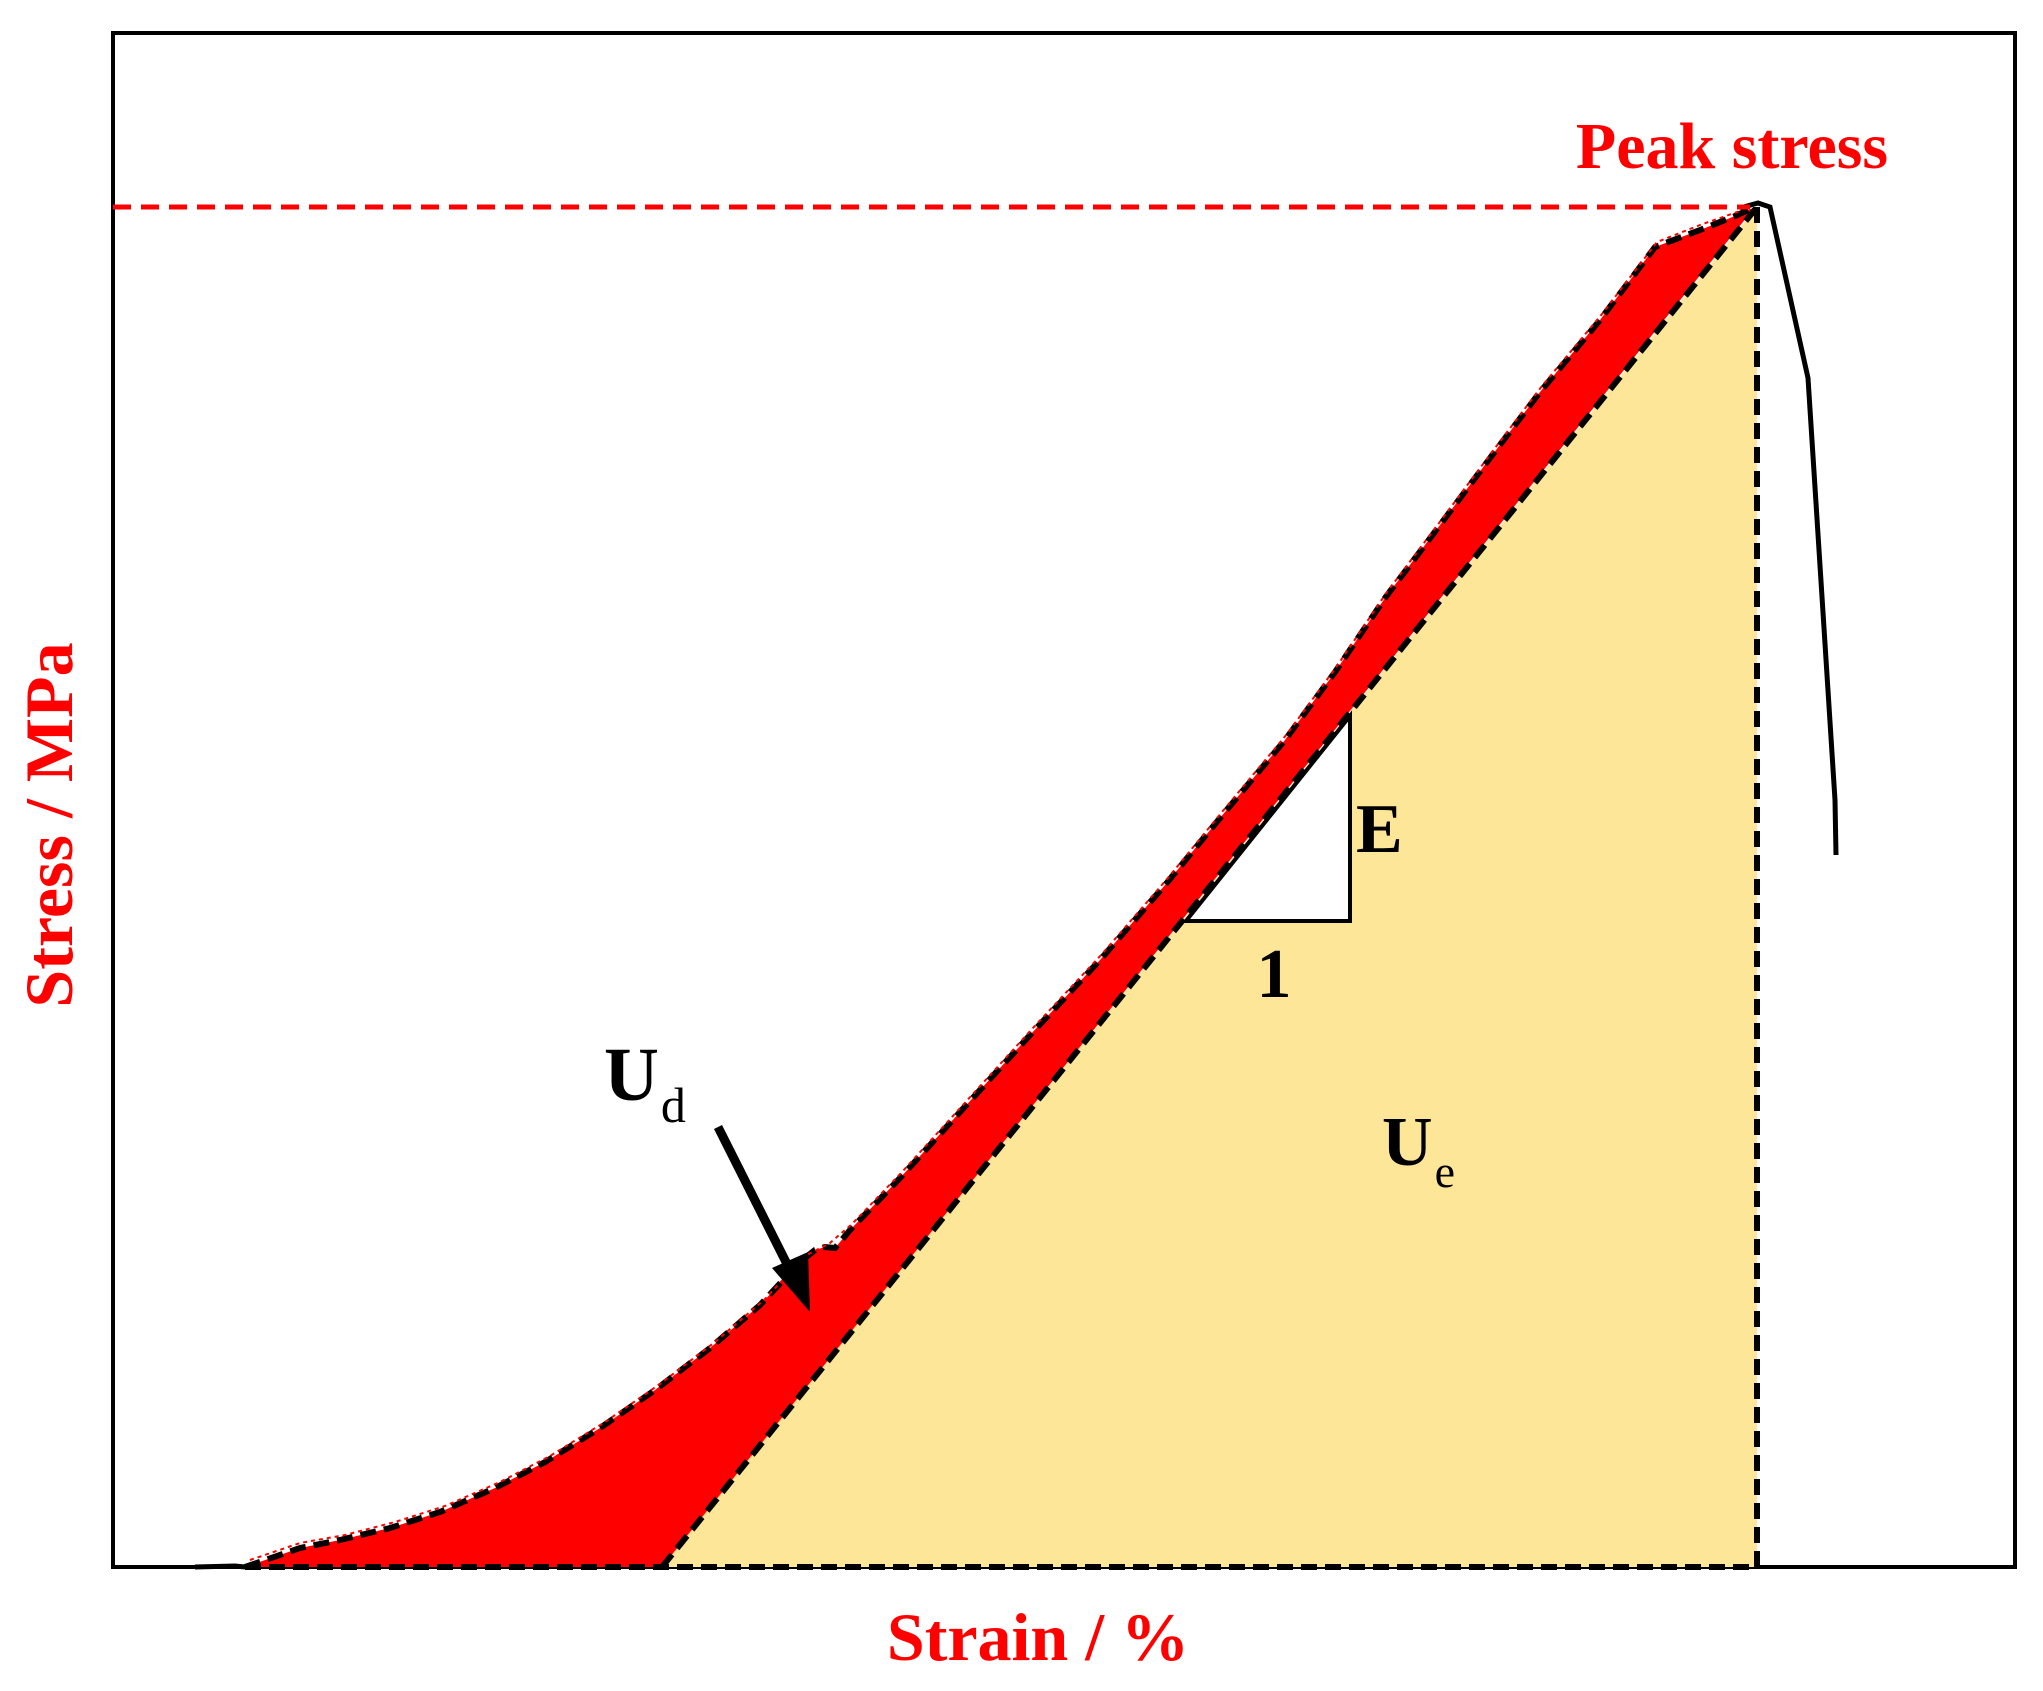 This screenshot has width=2043, height=1691. I want to click on ud-main: U, so click(631, 1075).